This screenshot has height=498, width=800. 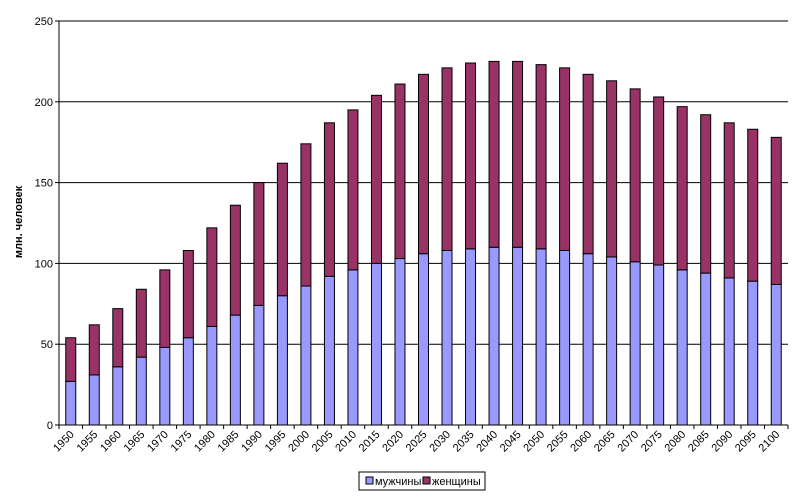 What do you see at coordinates (353, 347) in the screenshot?
I see `bar-men-2010` at bounding box center [353, 347].